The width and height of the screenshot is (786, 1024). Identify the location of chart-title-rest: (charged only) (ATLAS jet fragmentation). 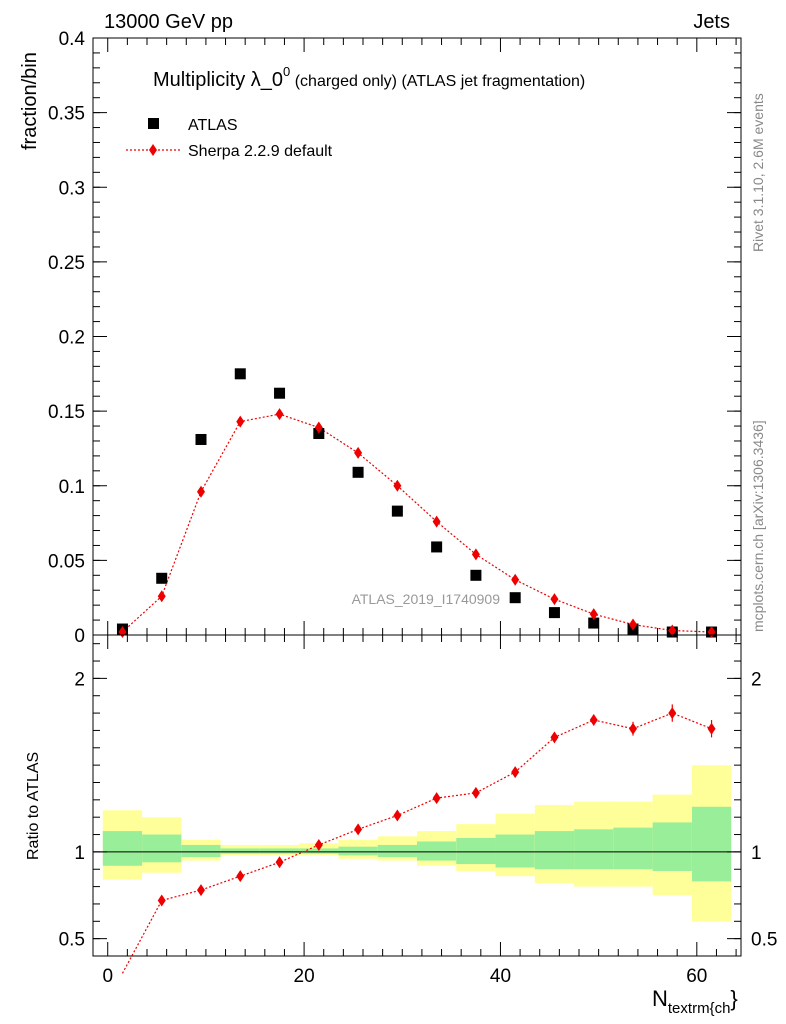
(437, 81).